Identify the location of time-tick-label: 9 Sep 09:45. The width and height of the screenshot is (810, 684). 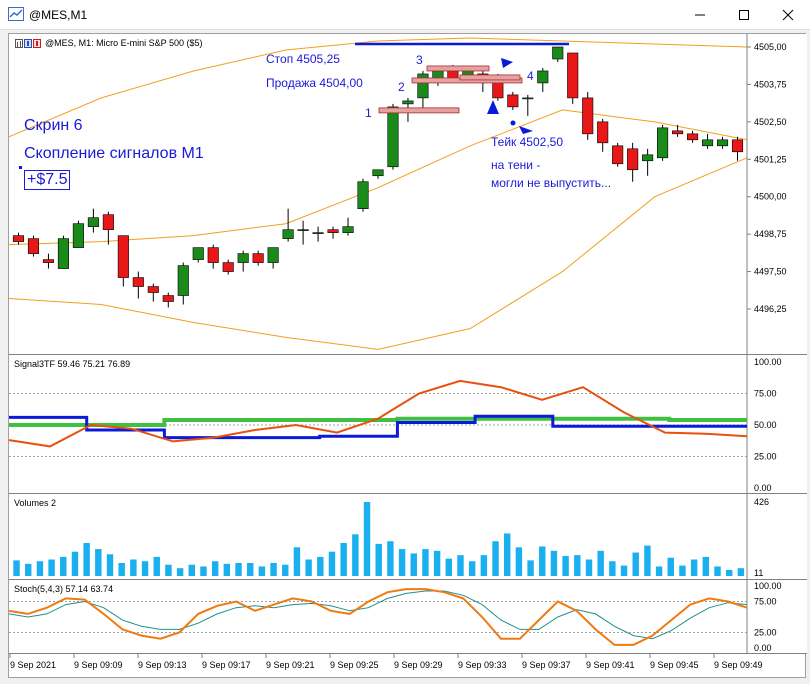
(674, 665).